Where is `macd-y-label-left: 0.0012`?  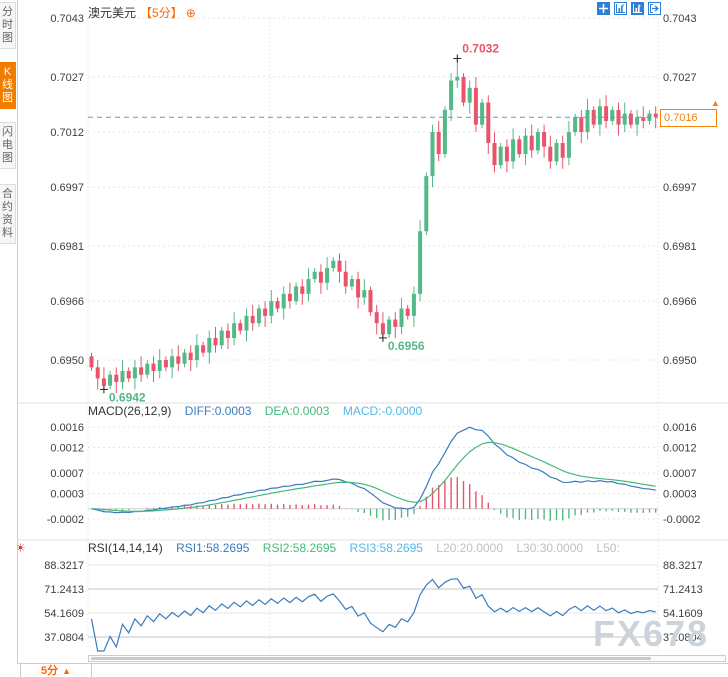
macd-y-label-left: 0.0012 is located at coordinates (67, 448).